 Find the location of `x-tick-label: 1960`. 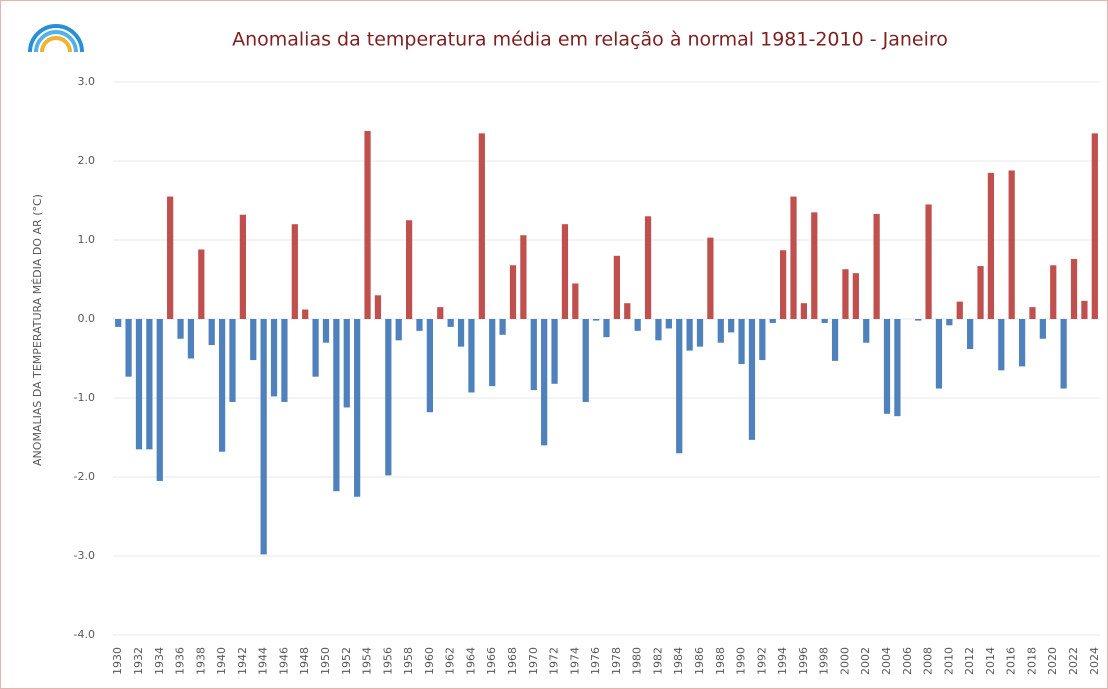

x-tick-label: 1960 is located at coordinates (429, 661).